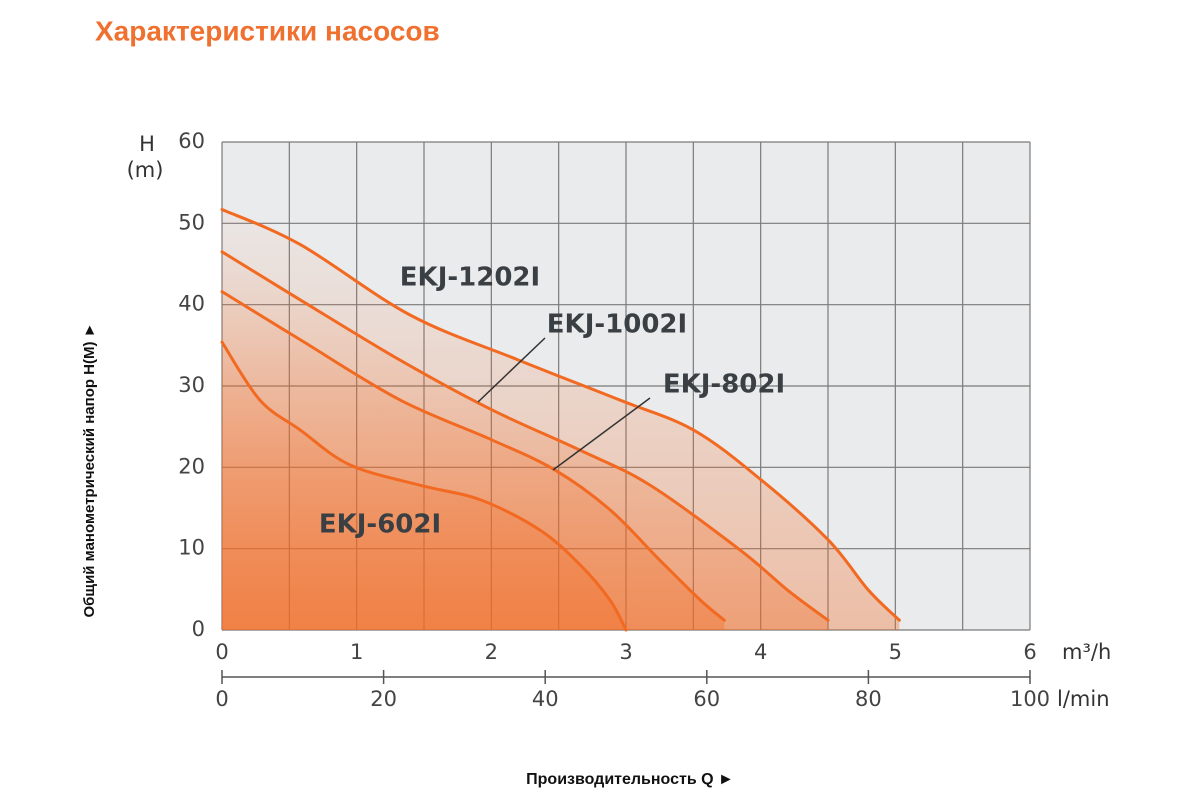  What do you see at coordinates (191, 466) in the screenshot?
I see `y-tick-label: 20` at bounding box center [191, 466].